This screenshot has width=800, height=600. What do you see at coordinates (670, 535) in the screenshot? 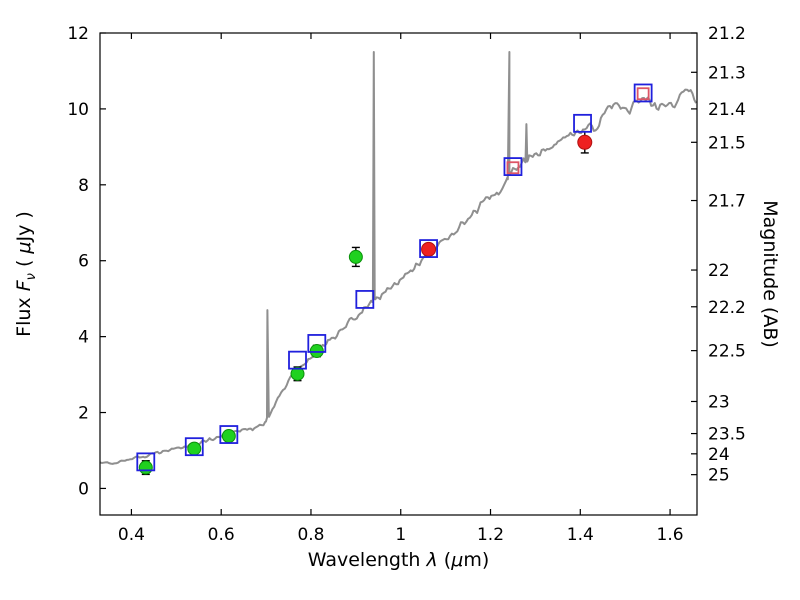
I see `tick-label: 1.6` at bounding box center [670, 535].